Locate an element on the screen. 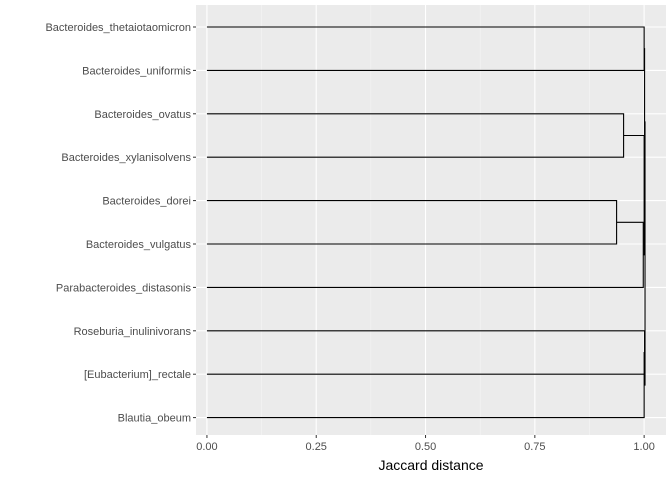 Image resolution: width=672 pixels, height=480 pixels. x-axis: 0.00 0.25 0.50 0.75 1.00 is located at coordinates (425, 444).